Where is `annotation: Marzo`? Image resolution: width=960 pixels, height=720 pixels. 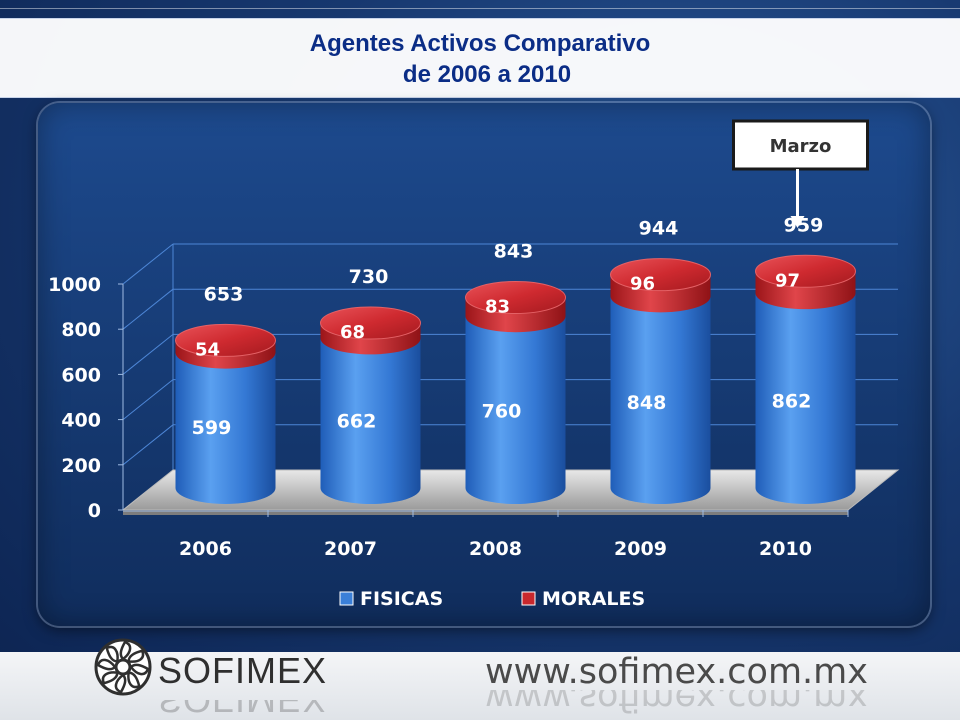 annotation: Marzo is located at coordinates (800, 173).